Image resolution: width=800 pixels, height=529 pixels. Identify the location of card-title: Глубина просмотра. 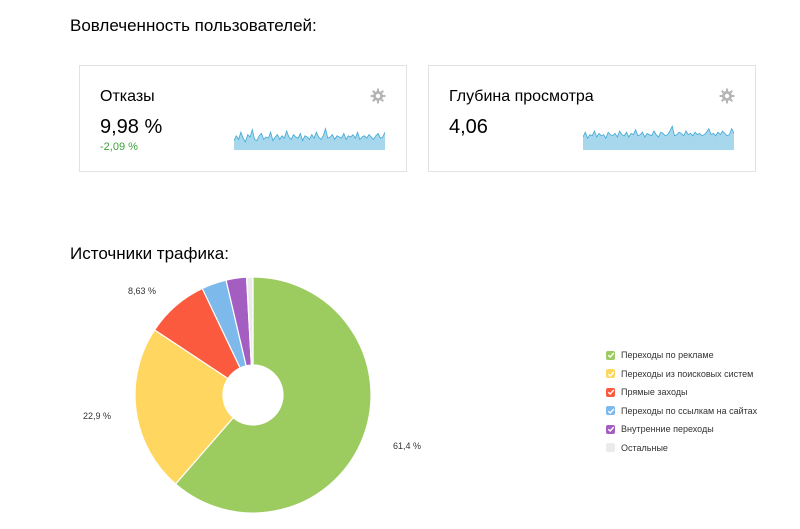
(521, 96).